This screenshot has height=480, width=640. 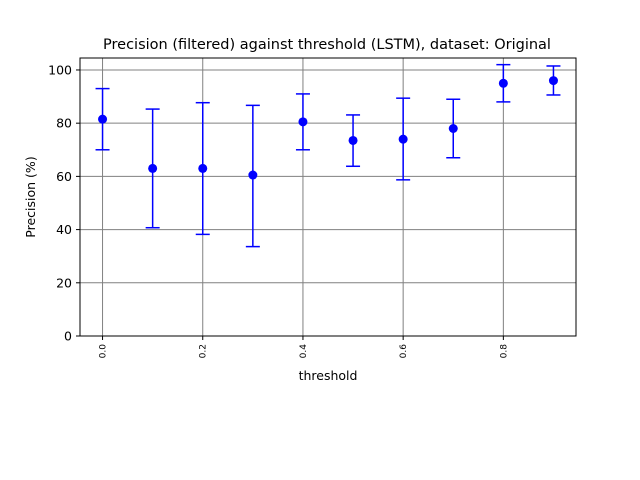 I want to click on y-axis-ticks: 0 20 40 60 80 100, so click(x=64, y=203).